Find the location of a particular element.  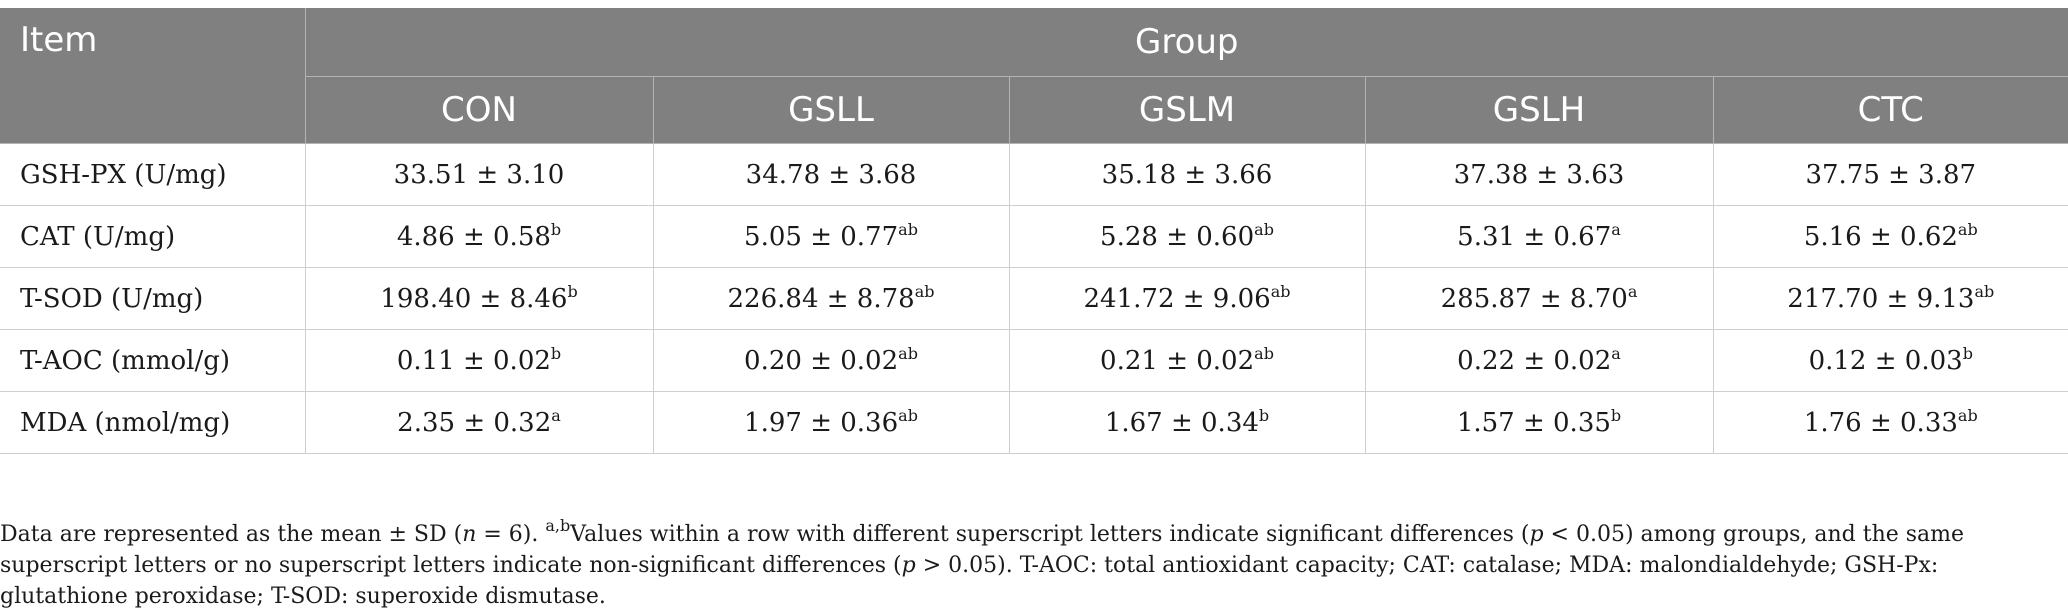

table-cell: 37.75 ± 3.87 is located at coordinates (1890, 174).